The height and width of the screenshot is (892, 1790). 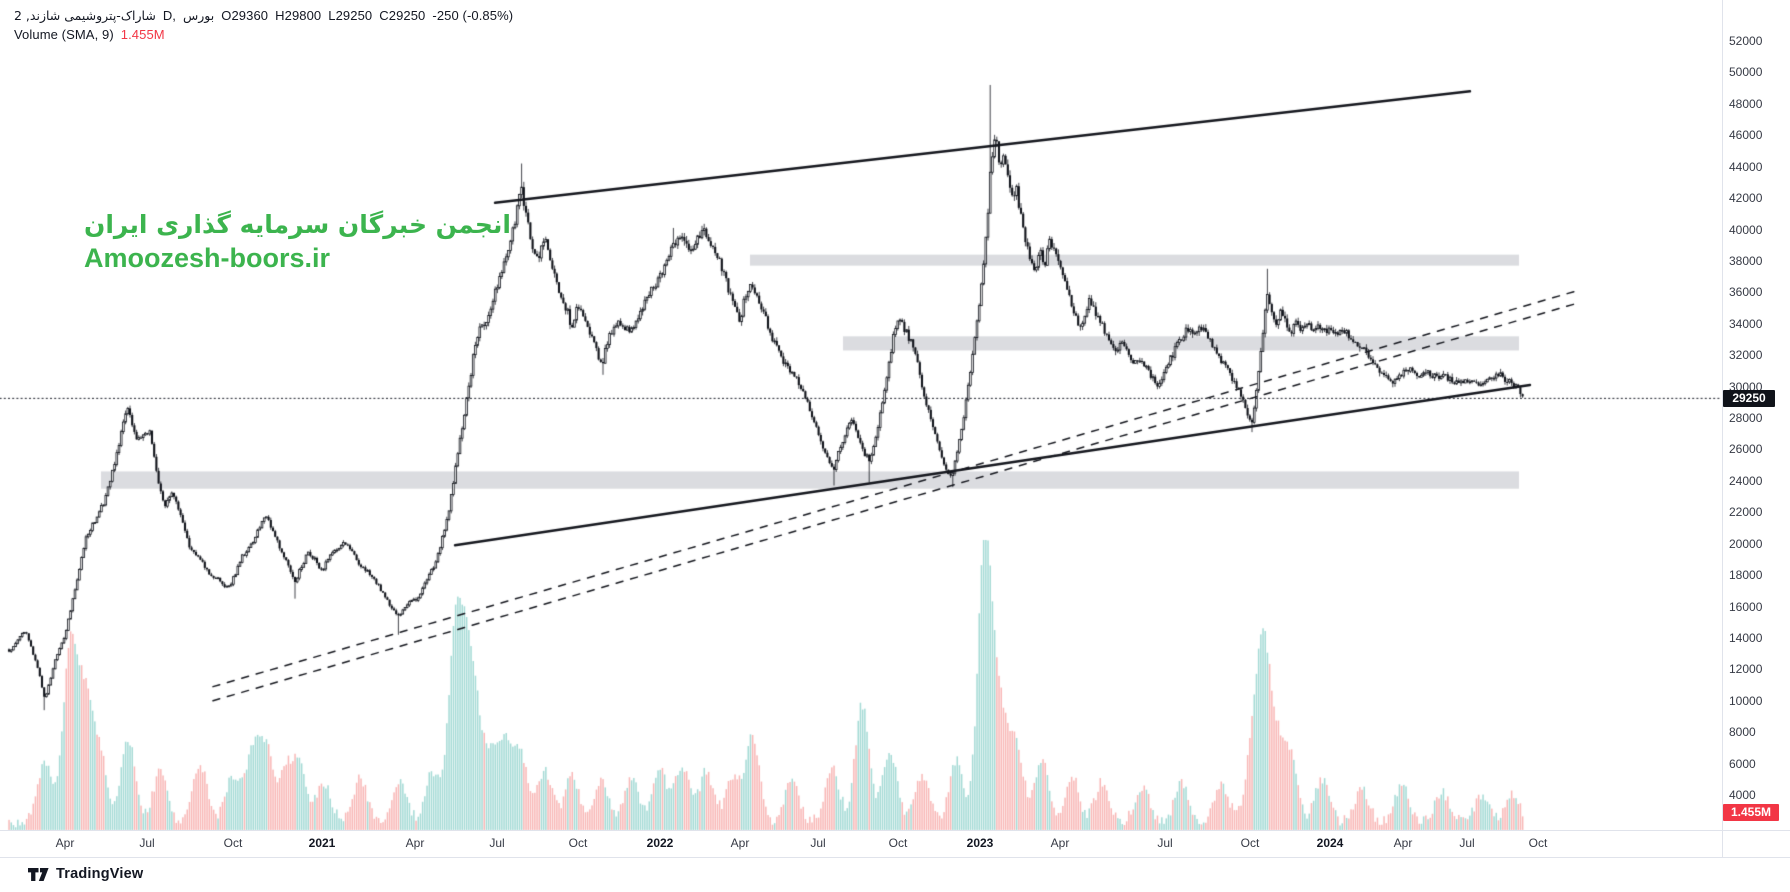 What do you see at coordinates (1746, 355) in the screenshot?
I see `price-tick-label: 32000` at bounding box center [1746, 355].